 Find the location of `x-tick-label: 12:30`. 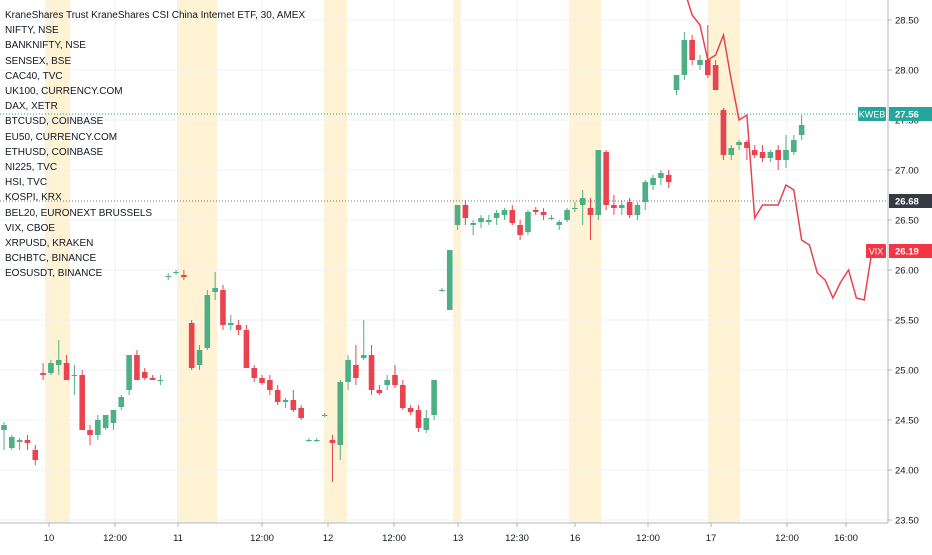

x-tick-label: 12:30 is located at coordinates (517, 538).